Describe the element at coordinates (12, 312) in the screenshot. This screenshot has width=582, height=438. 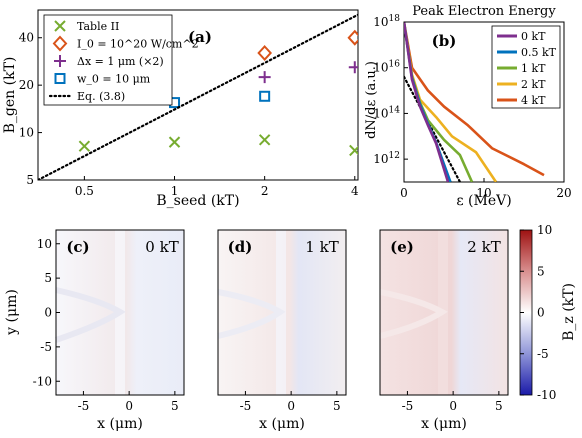
I see `panel-c-ylabel: y (μm)` at that location.